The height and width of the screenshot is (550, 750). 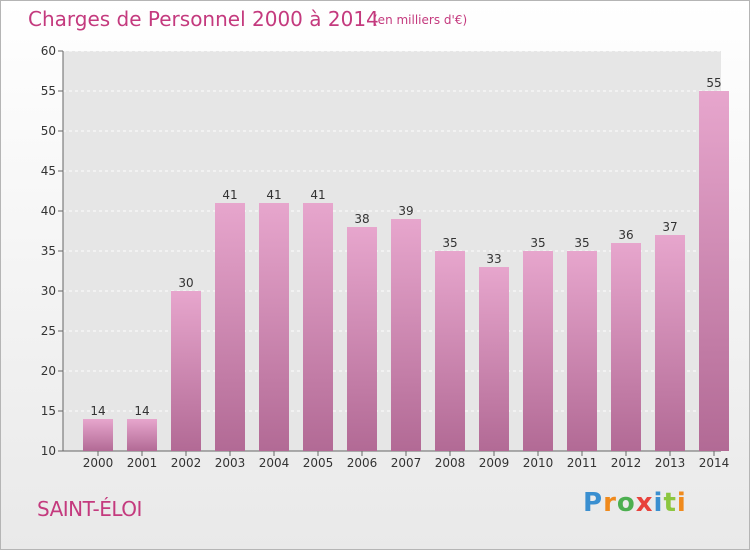 I want to click on x-tick-label: 2008, so click(x=450, y=463).